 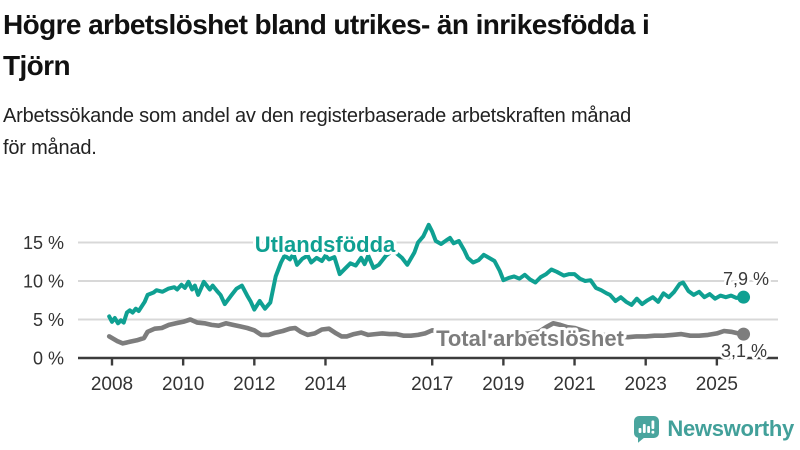 What do you see at coordinates (647, 429) in the screenshot?
I see `newsworthy-logo-icon` at bounding box center [647, 429].